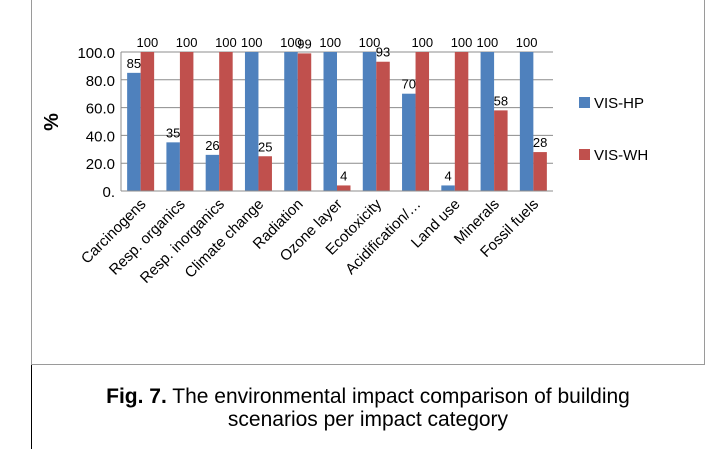 This screenshot has height=449, width=706. I want to click on data-label: 25, so click(265, 146).